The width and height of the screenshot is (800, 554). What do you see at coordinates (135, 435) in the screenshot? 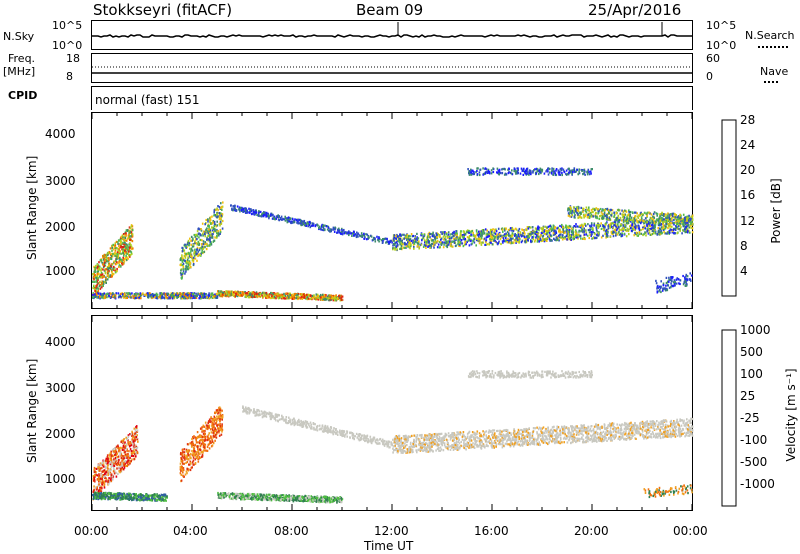
I see `velocity-scatter-cell` at bounding box center [135, 435].